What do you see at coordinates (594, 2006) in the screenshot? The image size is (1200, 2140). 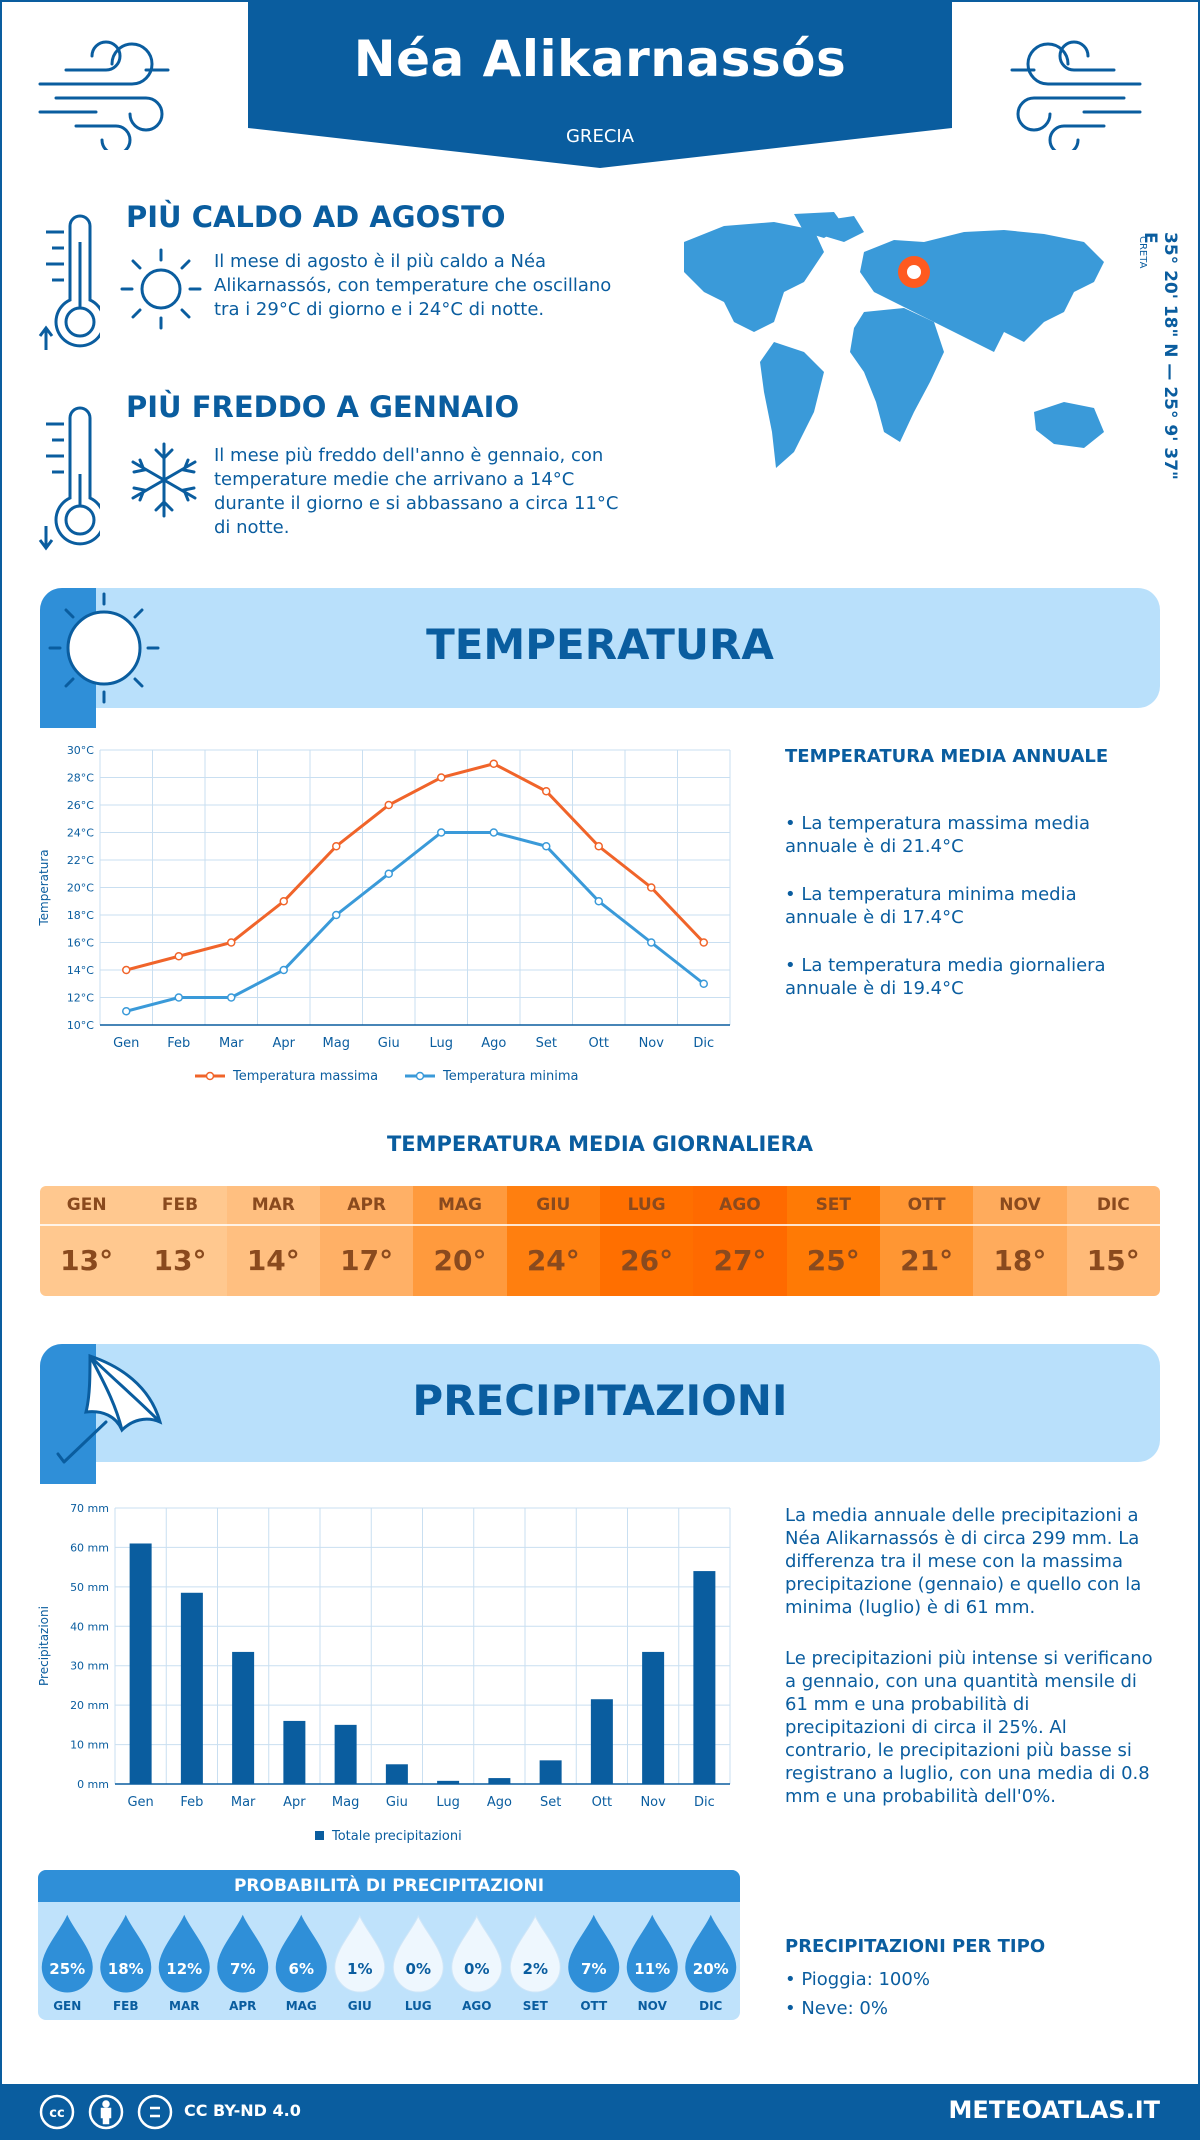 I see `drop-month: OTT` at bounding box center [594, 2006].